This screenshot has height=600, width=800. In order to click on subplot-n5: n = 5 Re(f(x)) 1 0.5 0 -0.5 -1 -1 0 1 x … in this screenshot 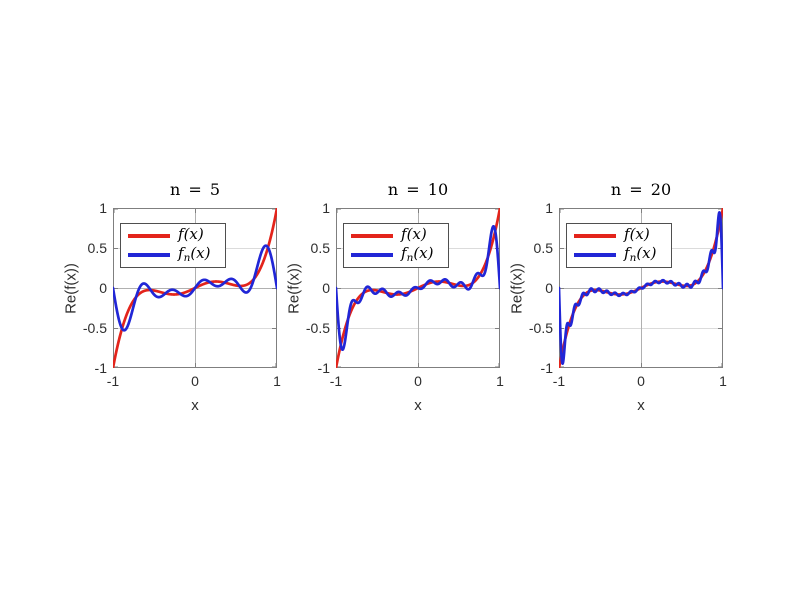, I will do `click(172, 297)`.